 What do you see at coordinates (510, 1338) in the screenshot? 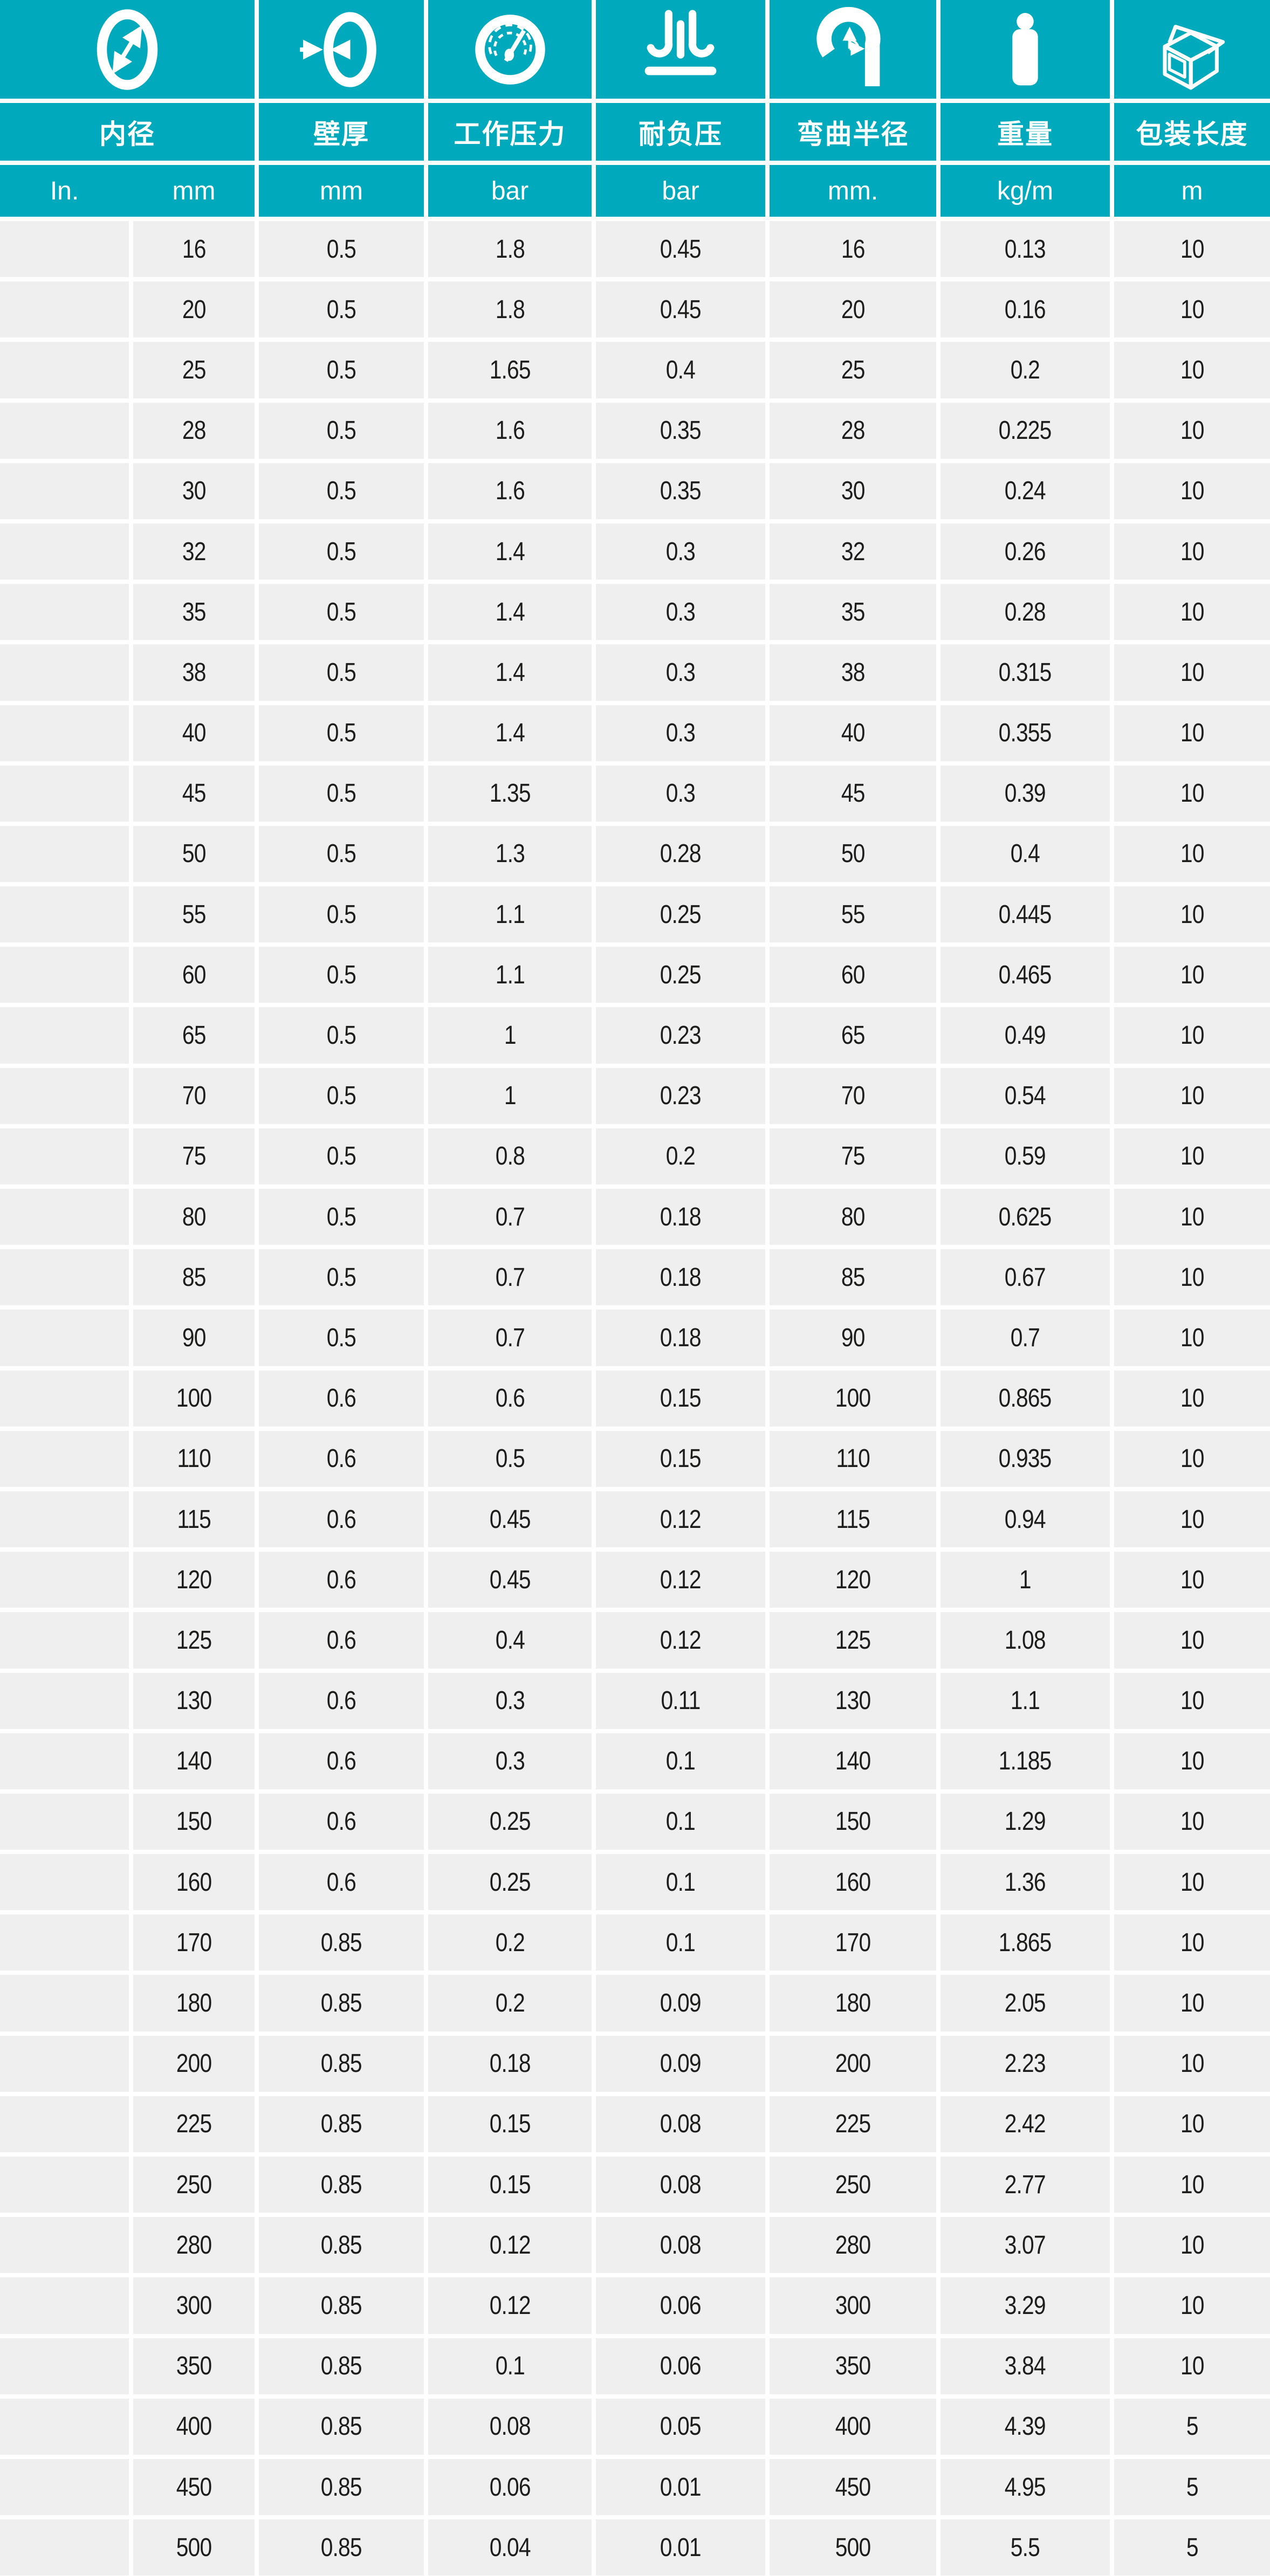
I see `cell-working-pressure: 0.7` at bounding box center [510, 1338].